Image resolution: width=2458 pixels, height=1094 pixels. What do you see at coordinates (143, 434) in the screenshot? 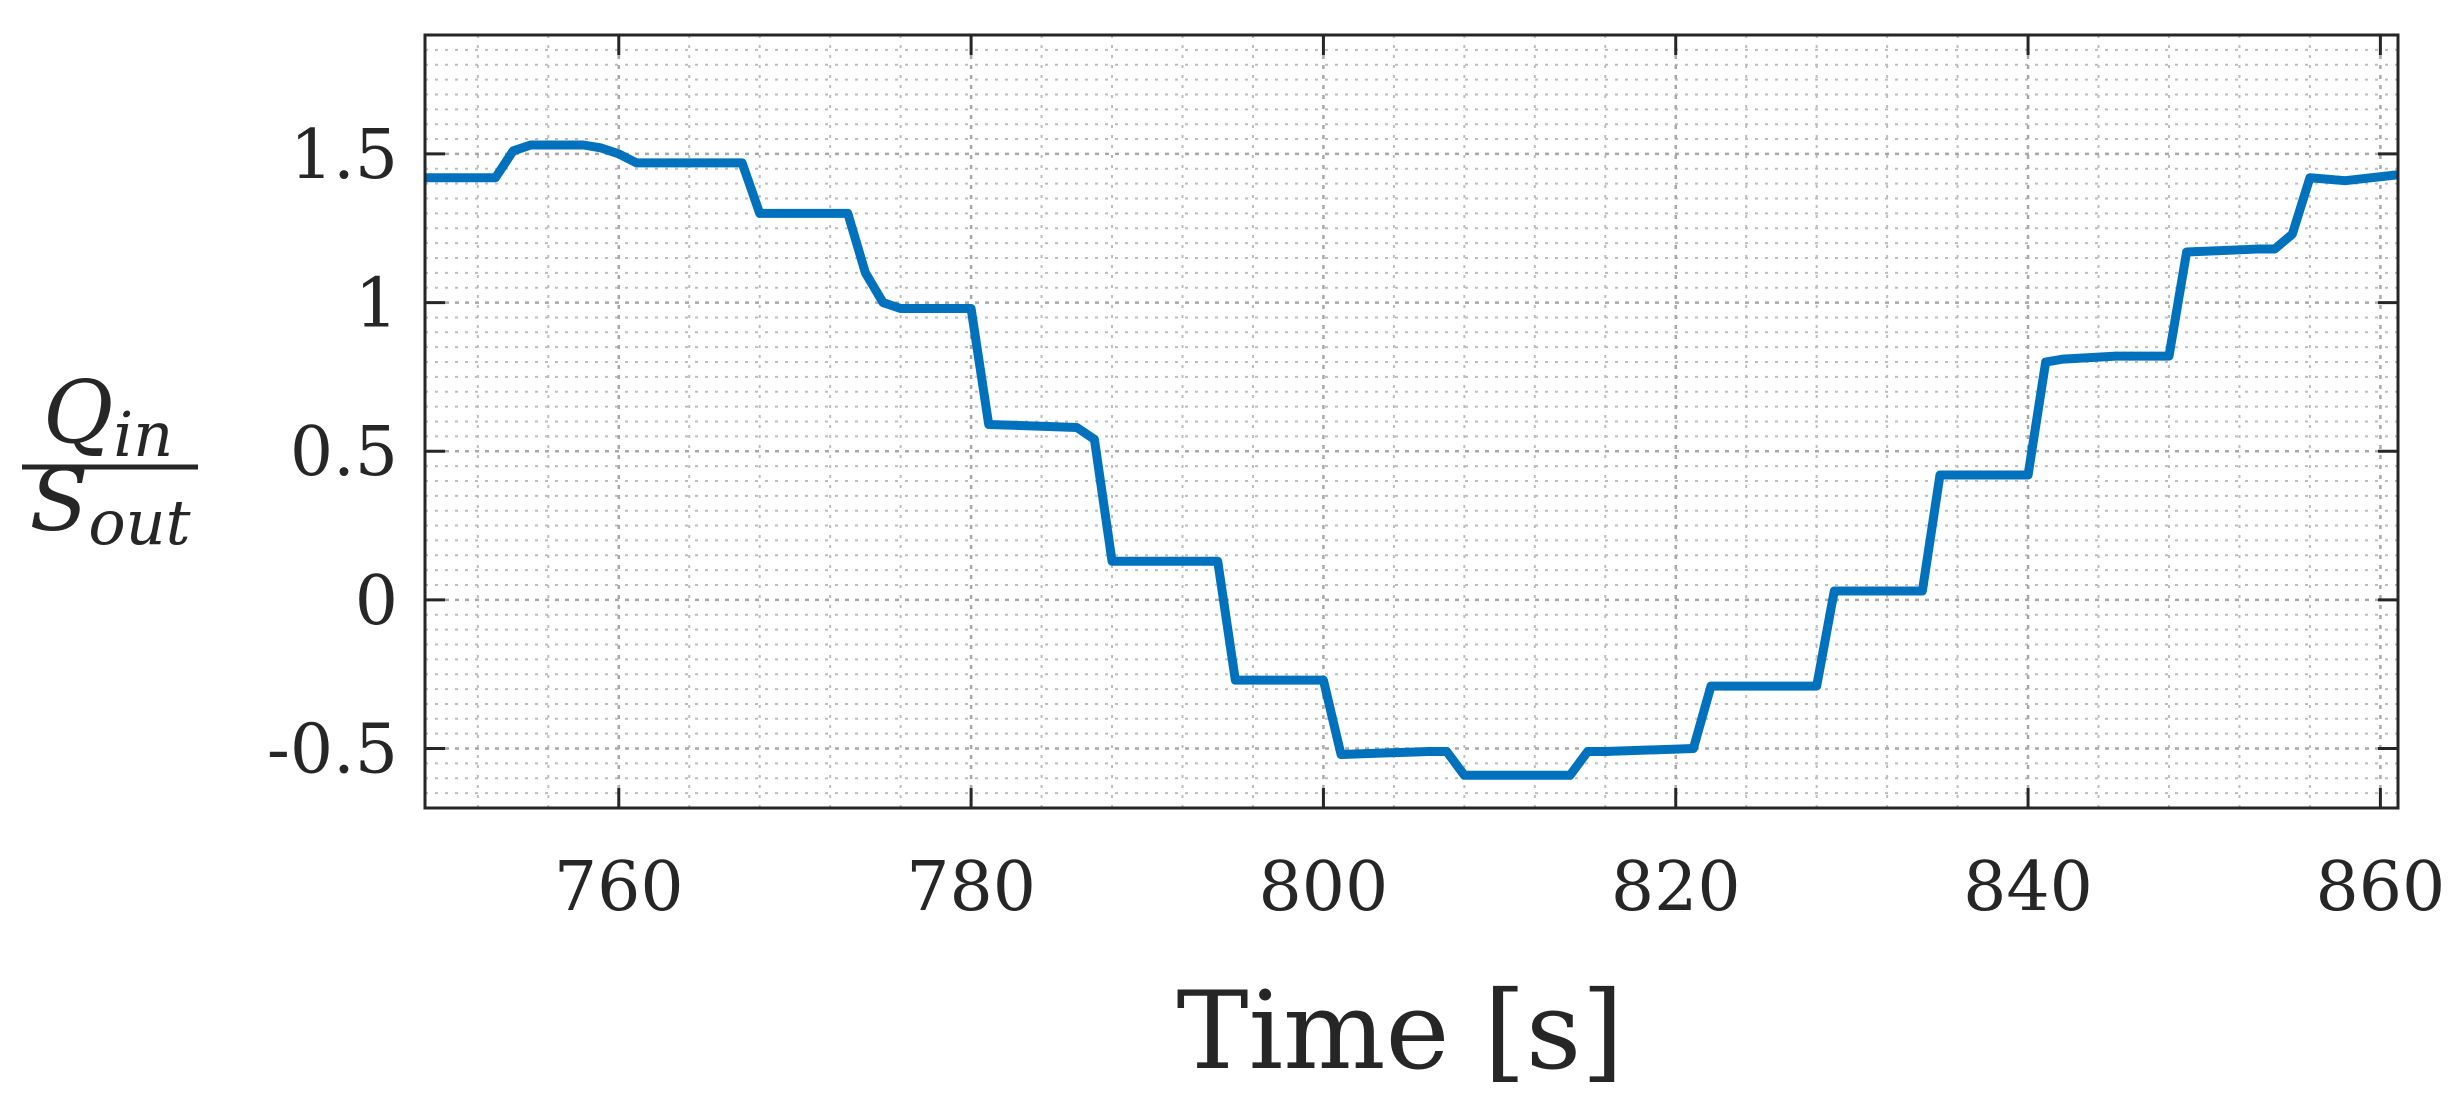
I see `y-label-numerator-sub: in` at bounding box center [143, 434].